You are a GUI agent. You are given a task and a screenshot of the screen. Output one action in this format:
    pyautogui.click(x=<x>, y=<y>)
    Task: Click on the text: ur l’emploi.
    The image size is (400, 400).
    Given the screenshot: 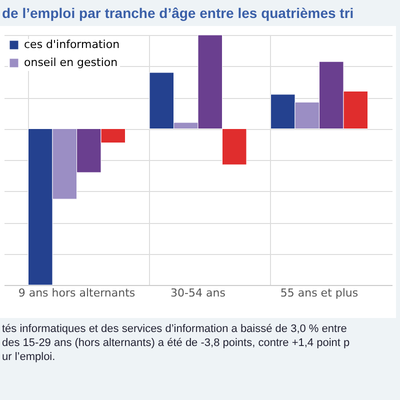 What is the action you would take?
    pyautogui.click(x=29, y=357)
    